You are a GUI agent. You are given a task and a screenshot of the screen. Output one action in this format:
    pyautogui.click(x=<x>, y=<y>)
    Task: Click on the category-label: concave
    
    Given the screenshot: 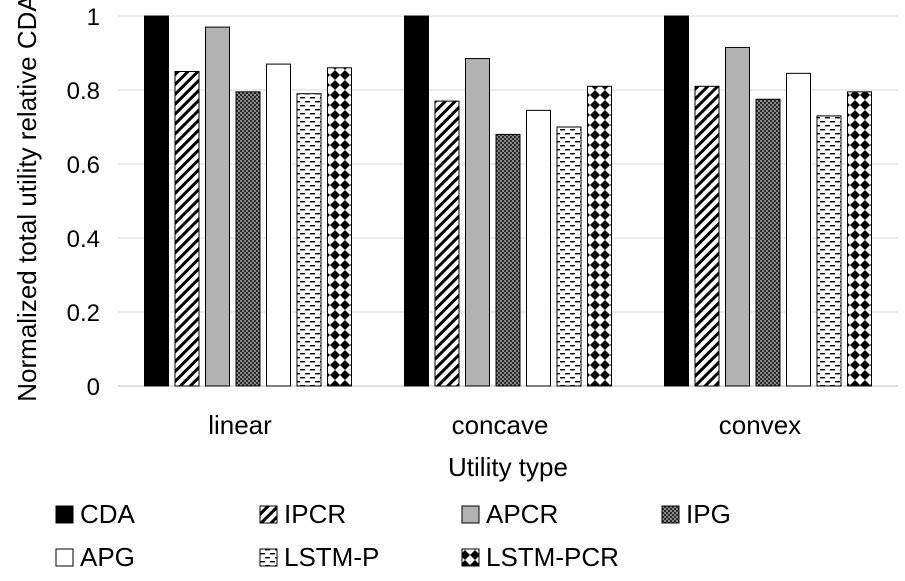 What is the action you would take?
    pyautogui.click(x=500, y=425)
    